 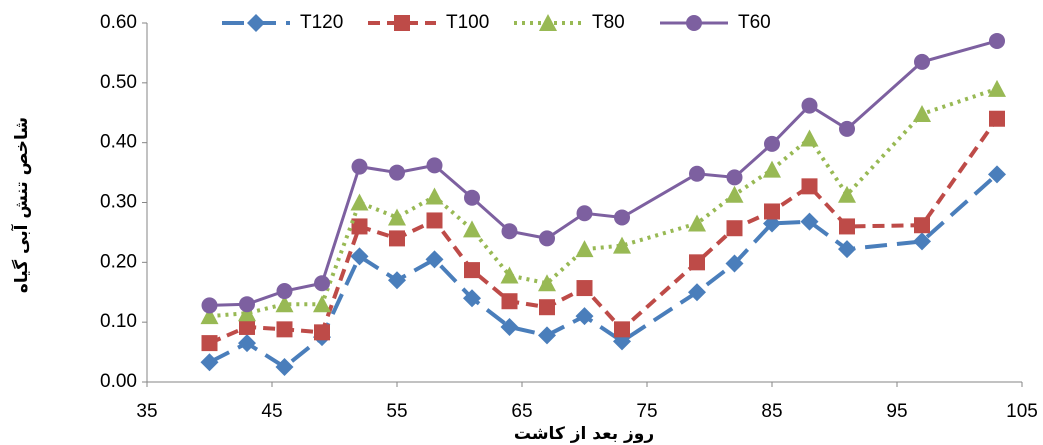 What do you see at coordinates (118, 142) in the screenshot?
I see `y-tick-label: 0.40` at bounding box center [118, 142].